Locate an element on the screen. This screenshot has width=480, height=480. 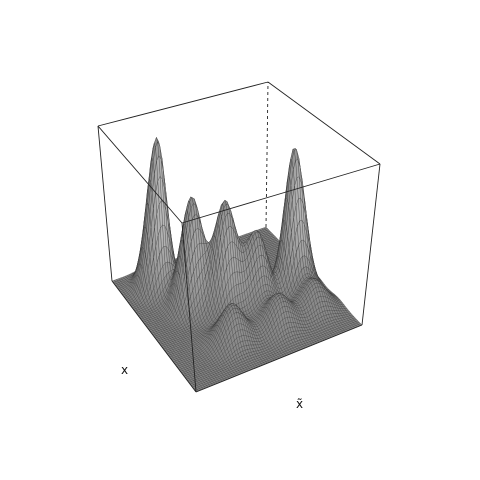
box-edge-top-front-right is located at coordinates (281, 193).